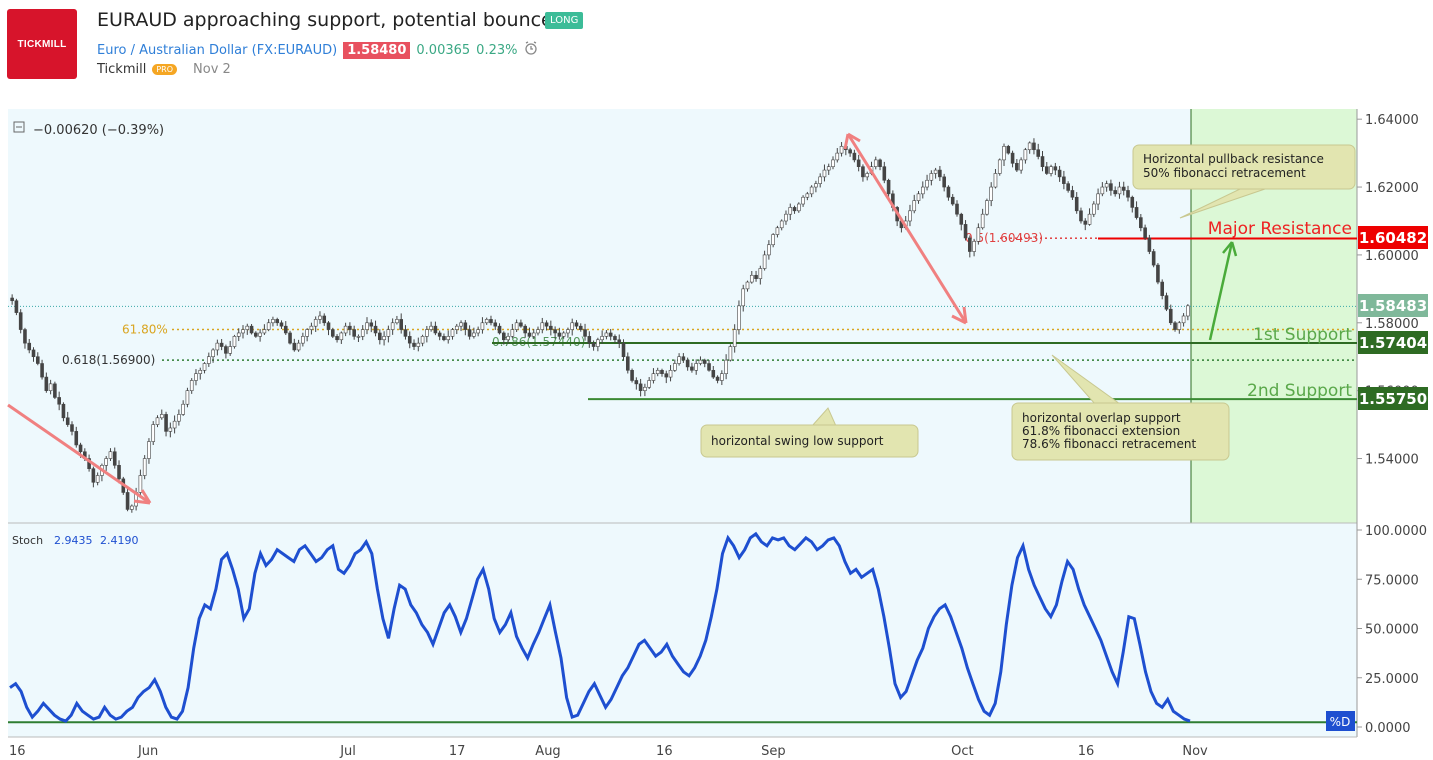 The image size is (1433, 760). Describe the element at coordinates (1302, 335) in the screenshot. I see `first-support-label: 1st Support` at that location.